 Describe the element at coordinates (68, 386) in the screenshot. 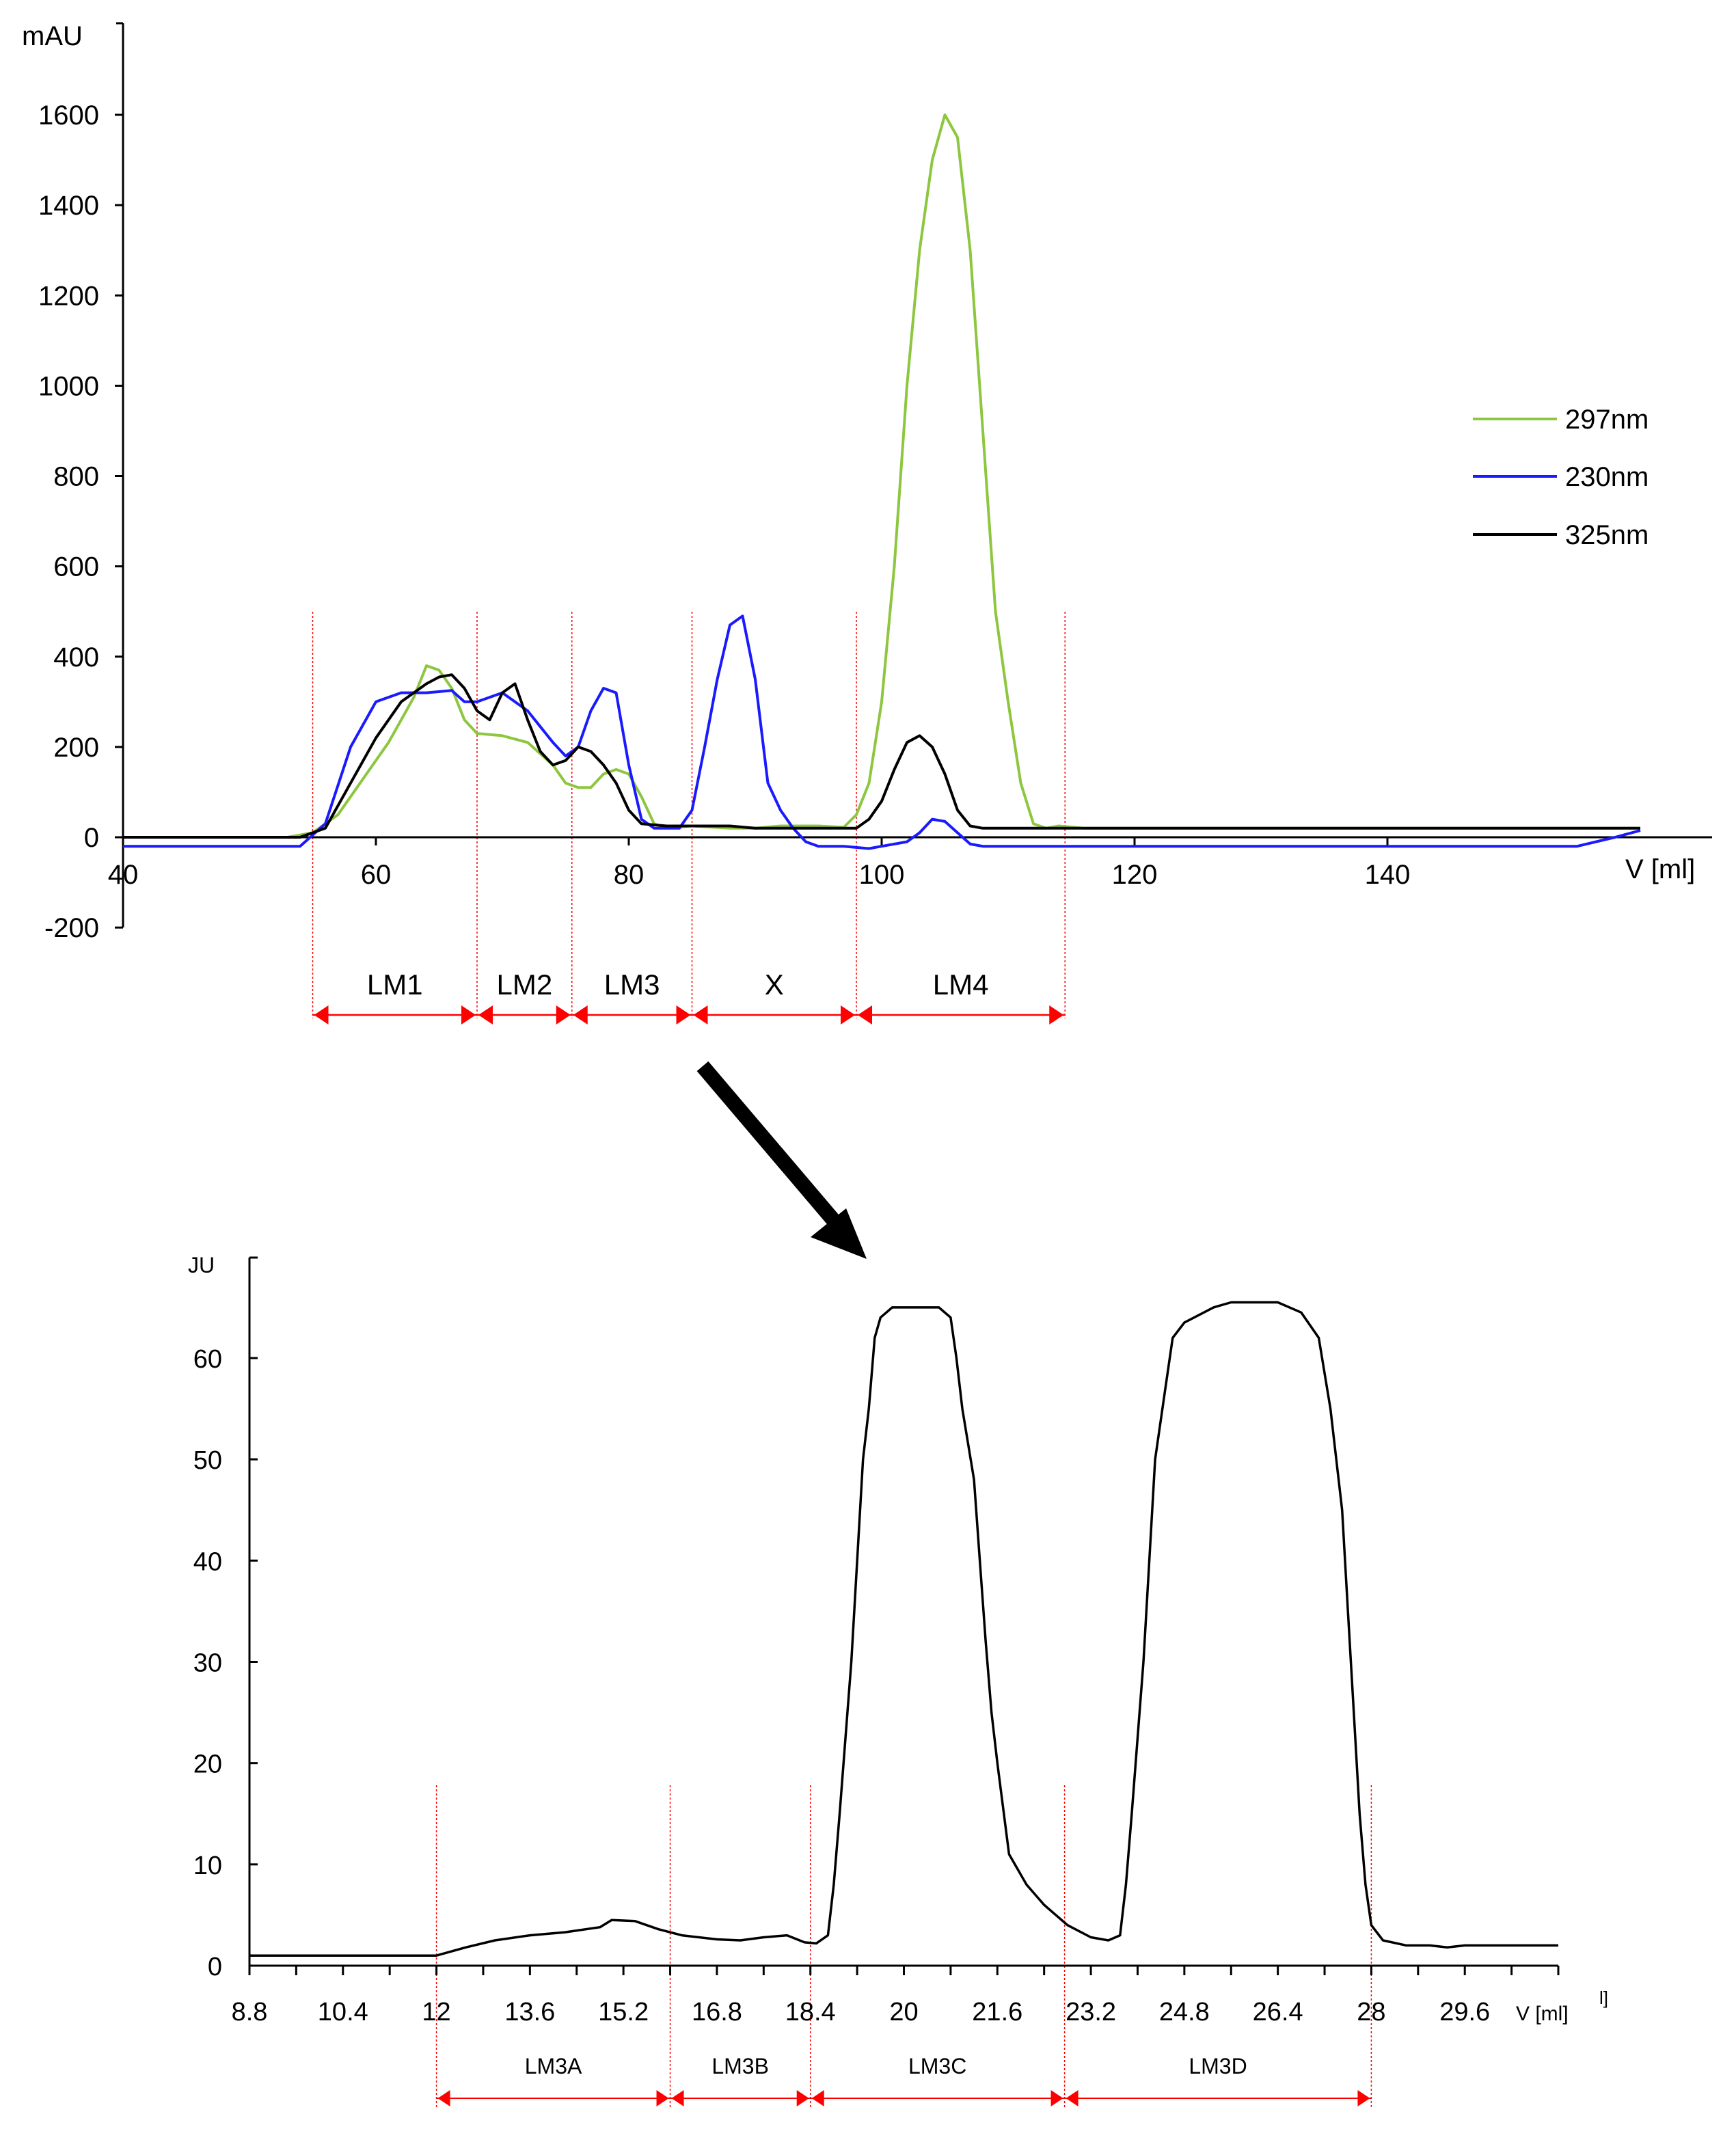

I see `top-y-tick-label: 1000` at that location.